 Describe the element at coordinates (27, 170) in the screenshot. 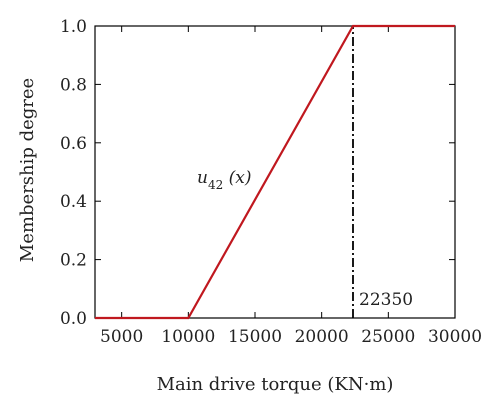

I see `y-axis-title: Membership degree` at that location.